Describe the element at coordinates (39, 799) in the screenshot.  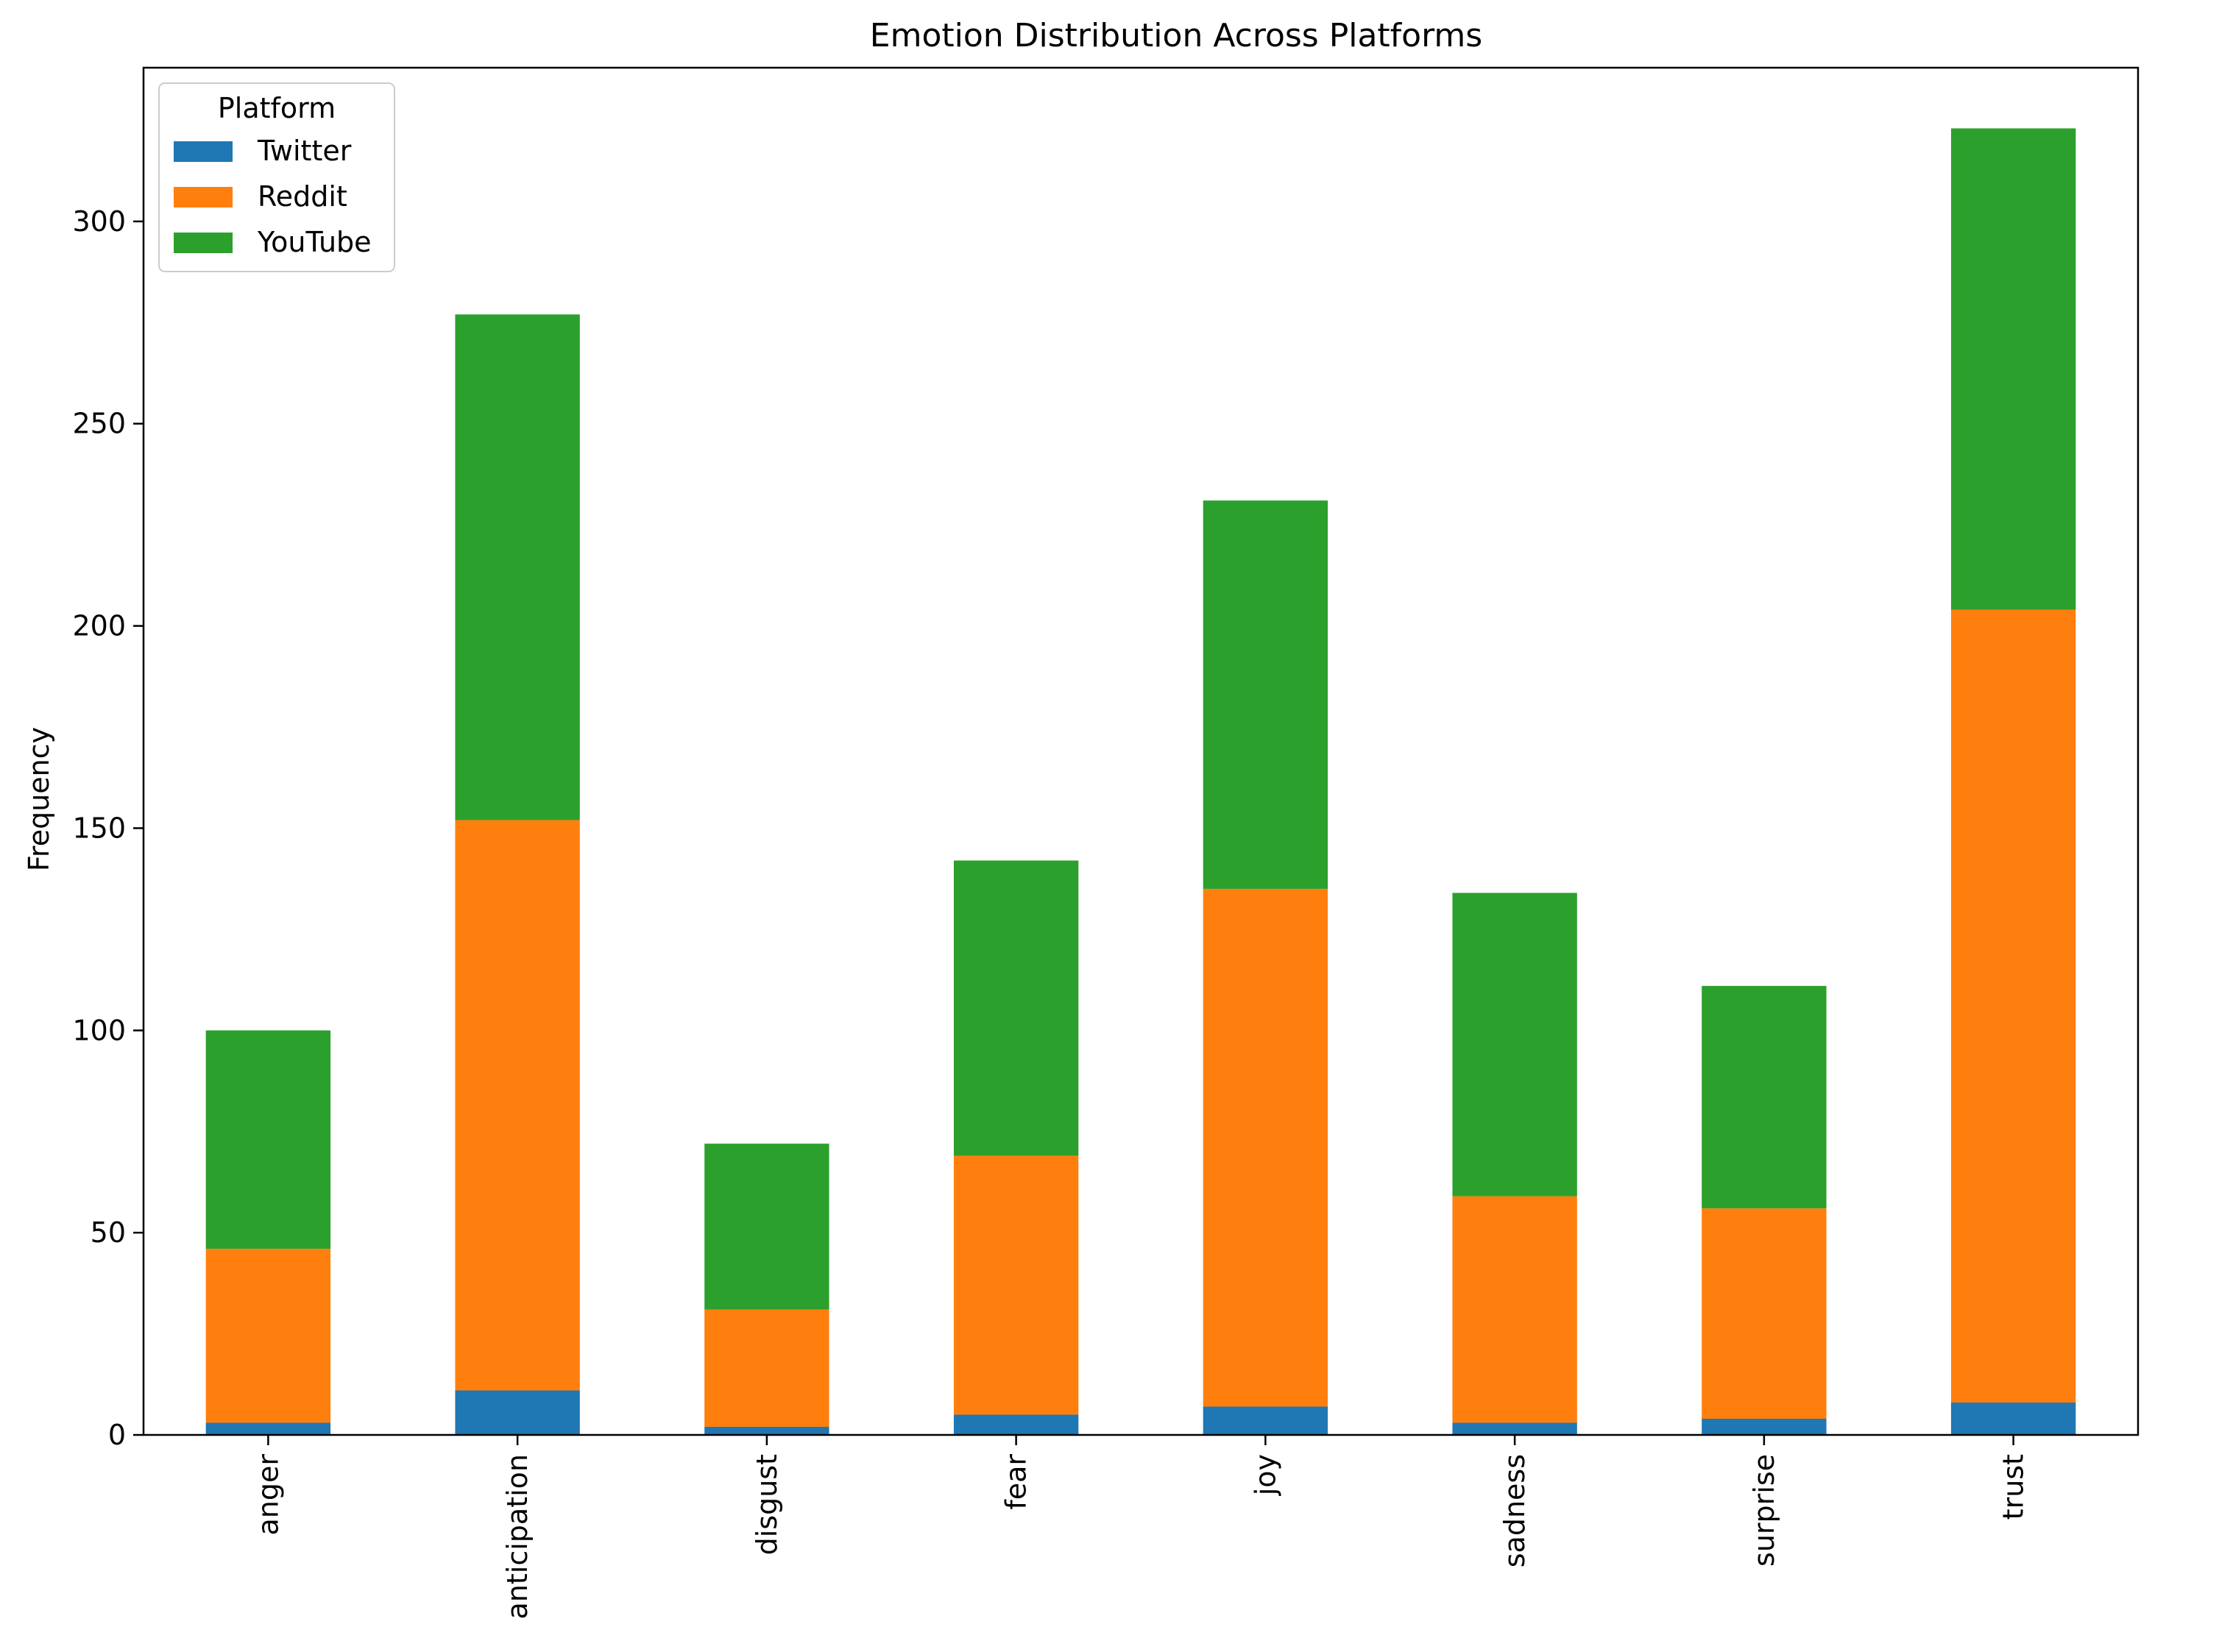
I see `y-axis-label: Frequency` at that location.